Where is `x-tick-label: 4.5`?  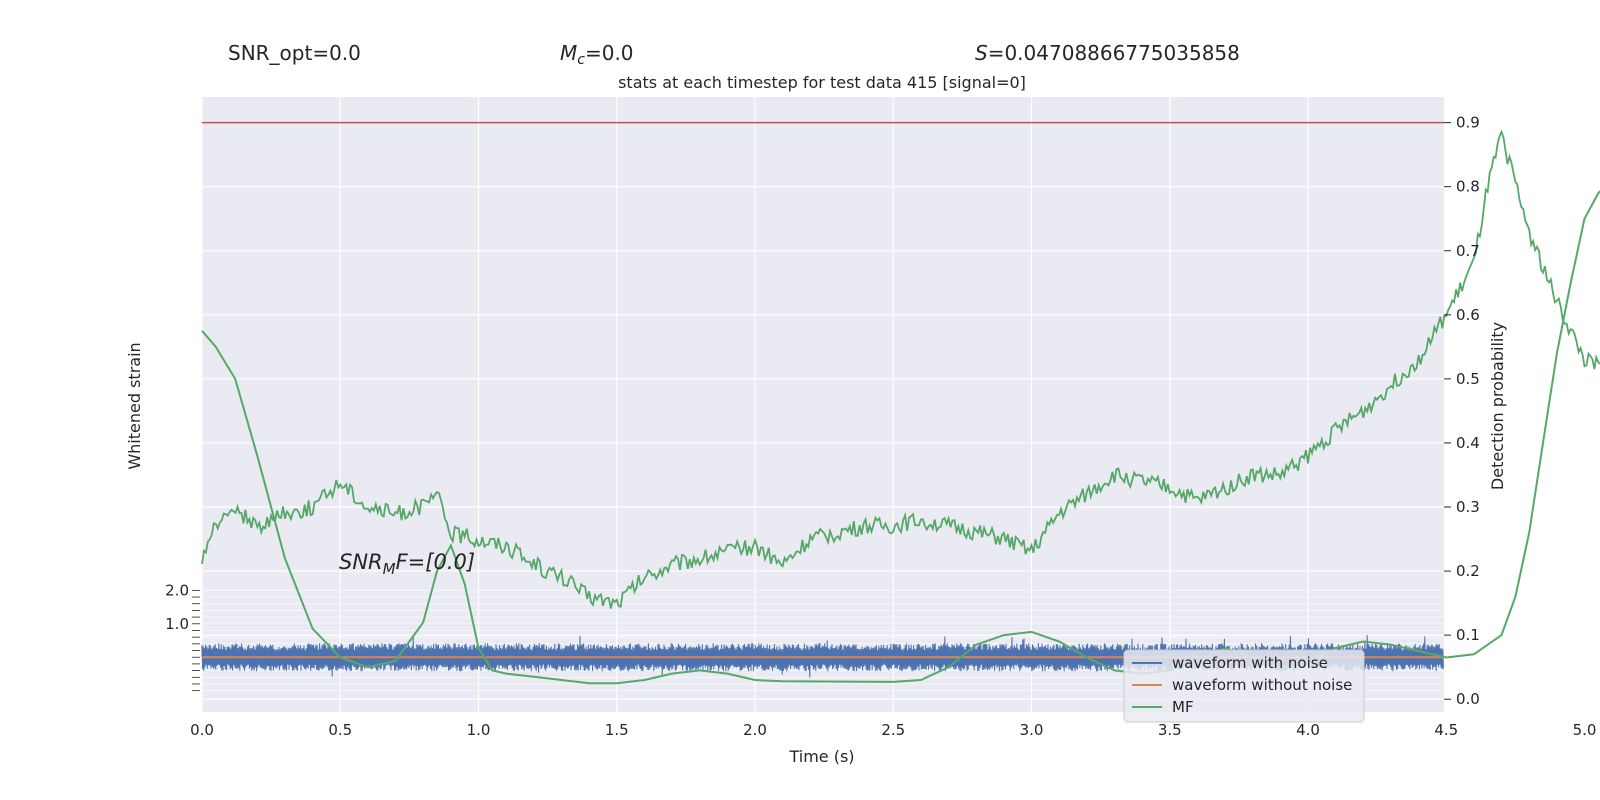
x-tick-label: 4.5 is located at coordinates (1446, 730).